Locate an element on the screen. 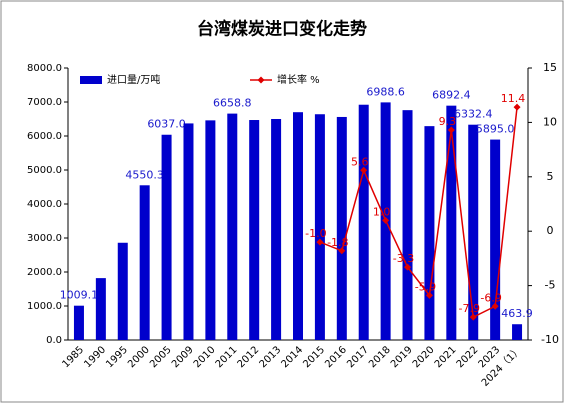  y2-tick-label: 0 is located at coordinates (550, 230).